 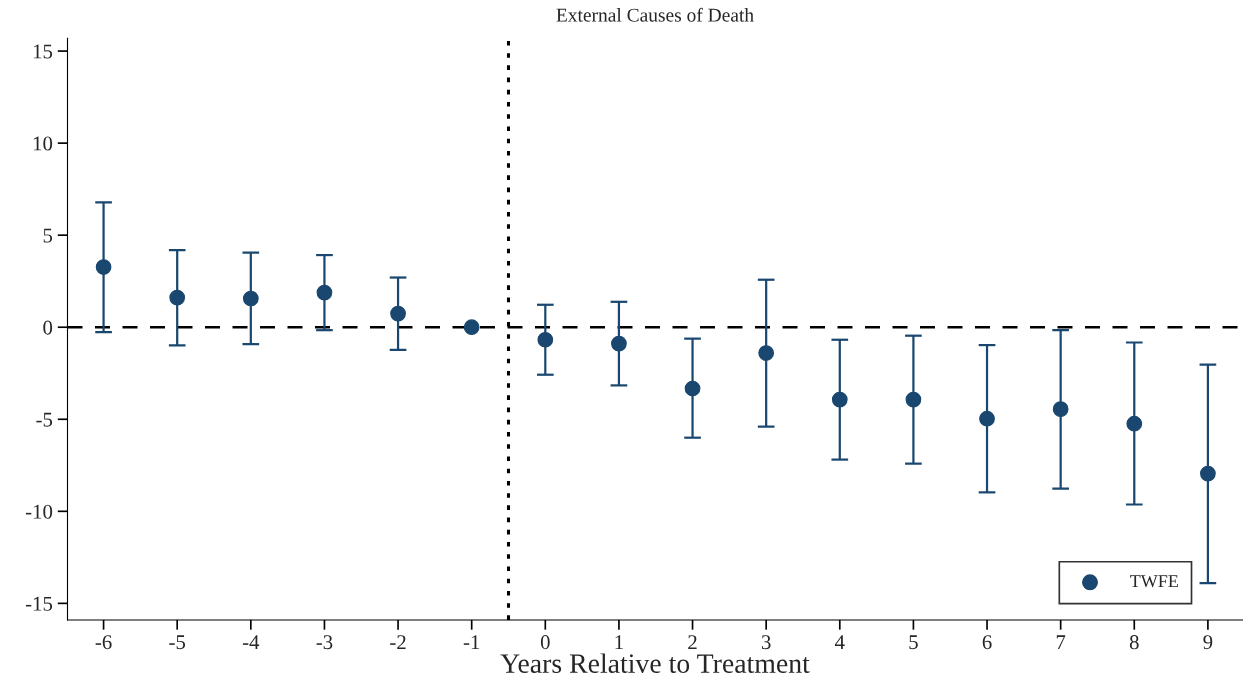 What do you see at coordinates (177, 642) in the screenshot?
I see `x-tick-label: -5` at bounding box center [177, 642].